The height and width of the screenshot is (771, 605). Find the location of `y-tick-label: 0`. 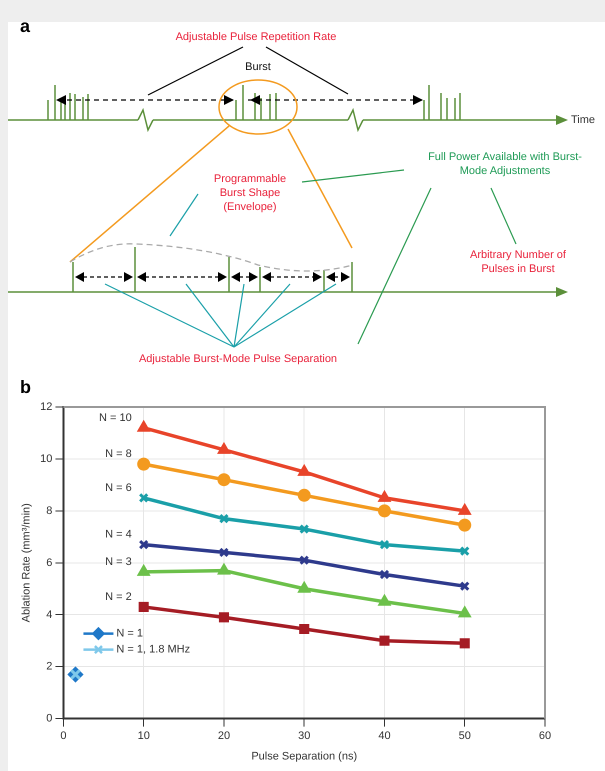

y-tick-label: 0 is located at coordinates (49, 718).